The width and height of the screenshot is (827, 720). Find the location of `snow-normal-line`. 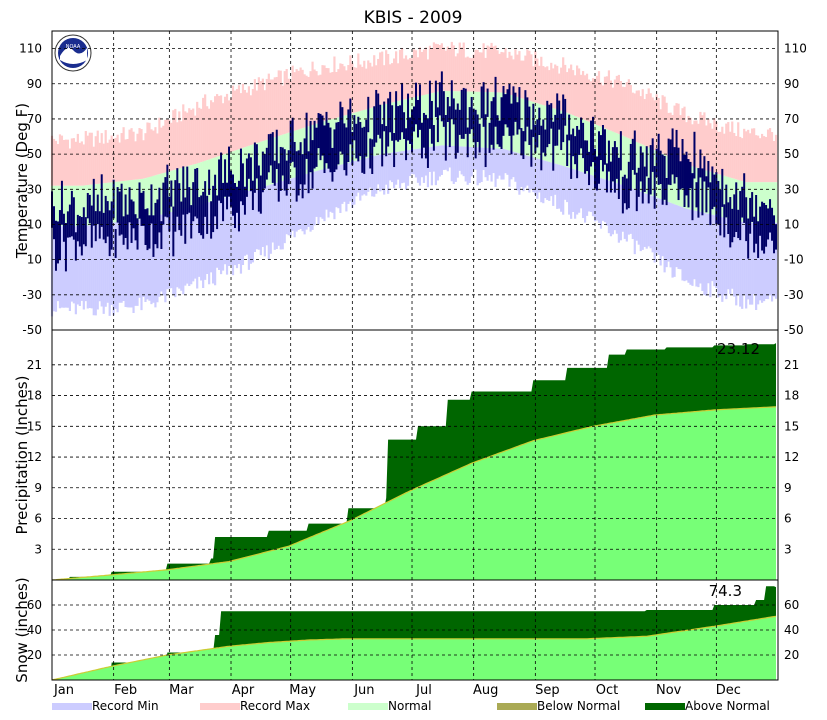

snow-normal-line is located at coordinates (414, 648).